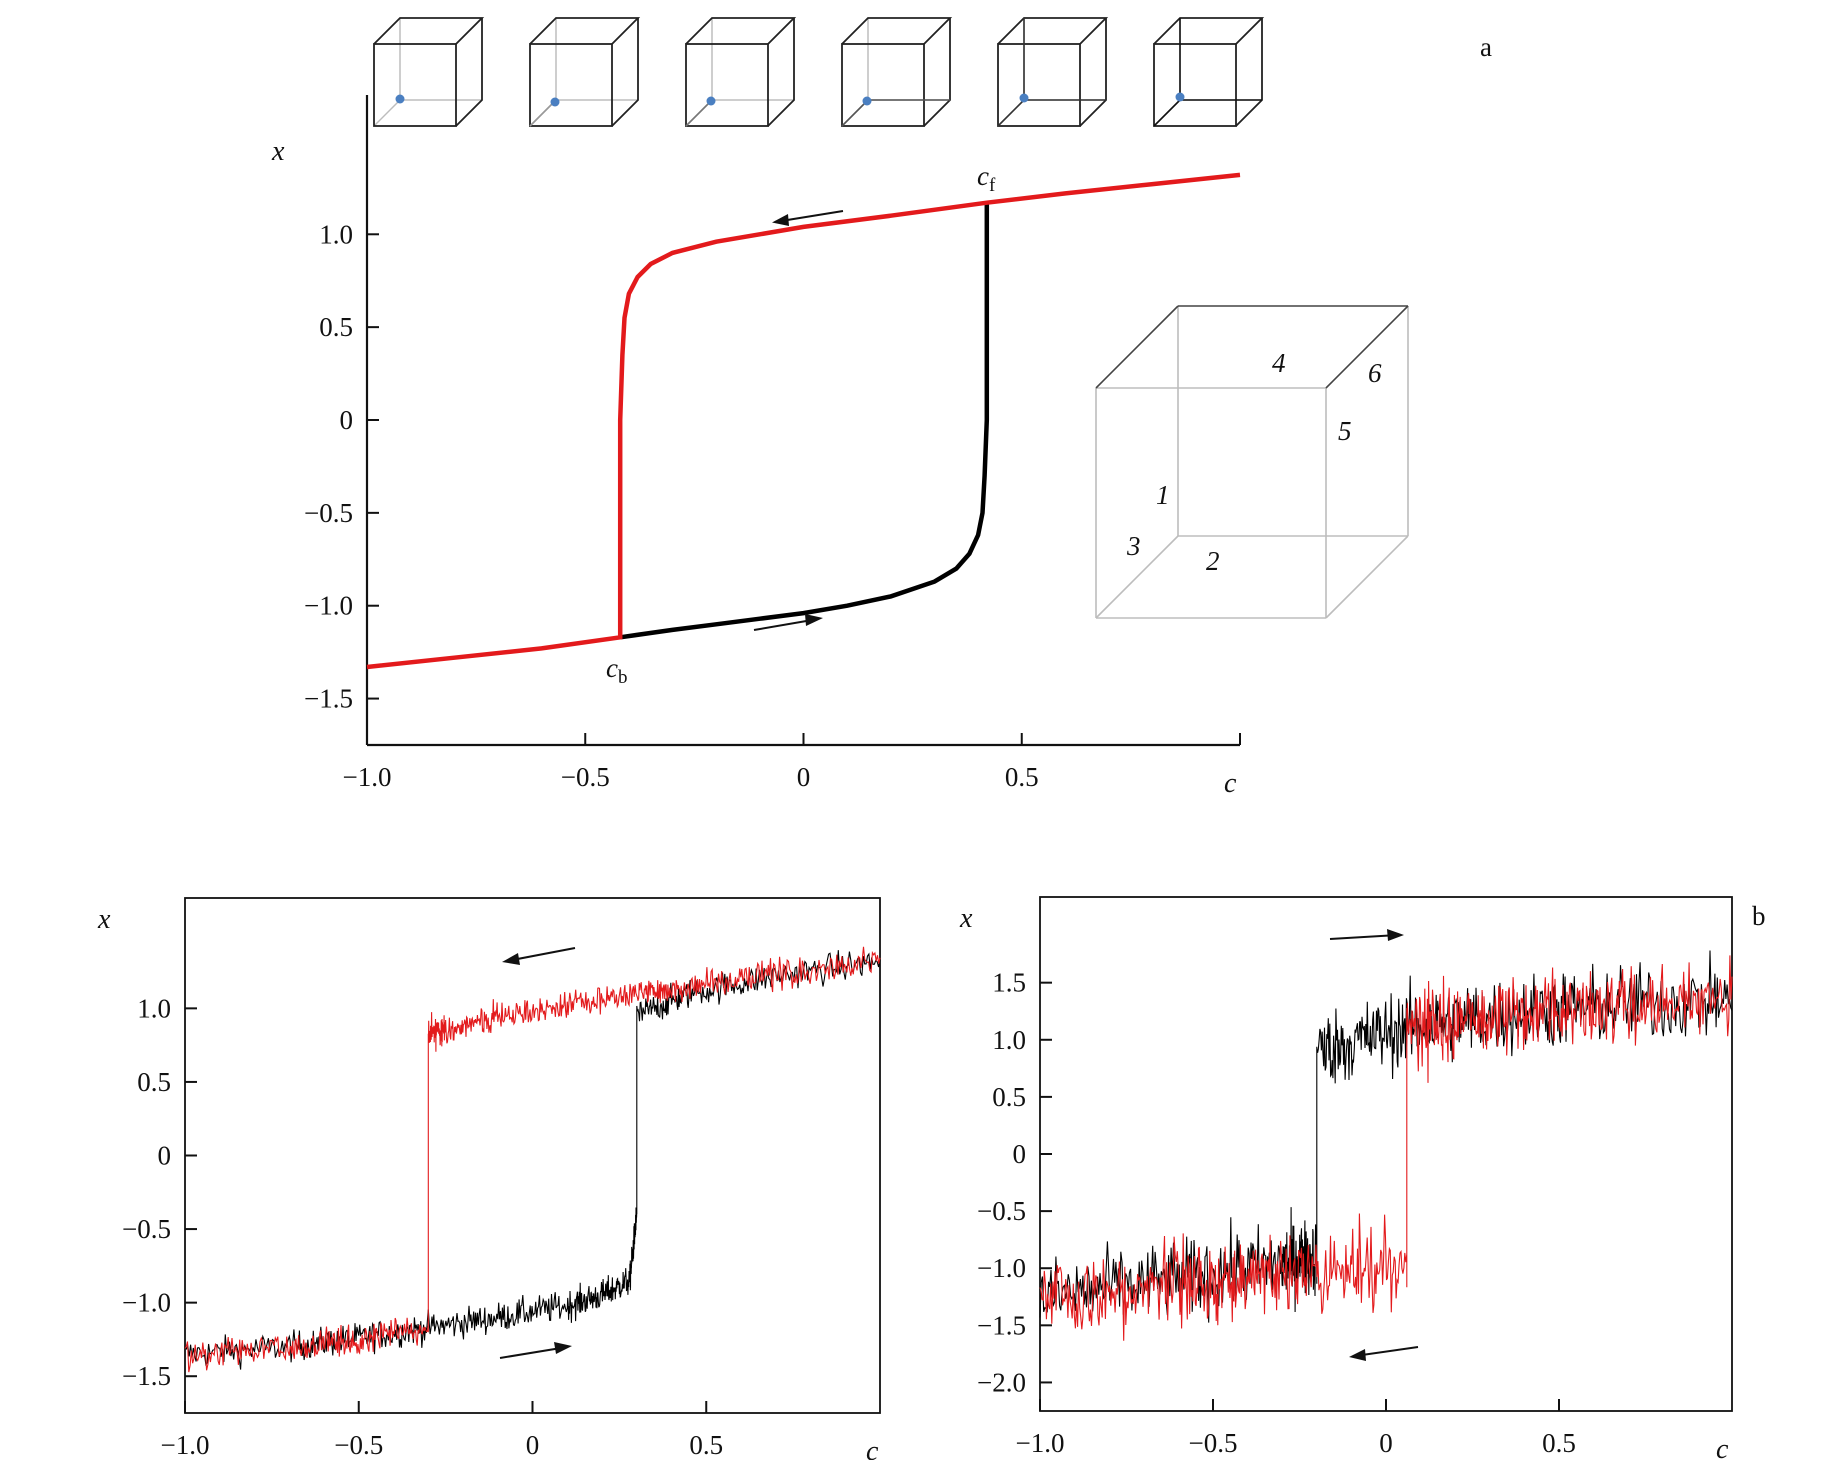 The height and width of the screenshot is (1460, 1839). Describe the element at coordinates (422, 1226) in the screenshot. I see `panel-b-left-ticks: 1.0 0.5 0 −0.5 −1.0 −1.5 −1.0 −0.5 0 0.5` at that location.